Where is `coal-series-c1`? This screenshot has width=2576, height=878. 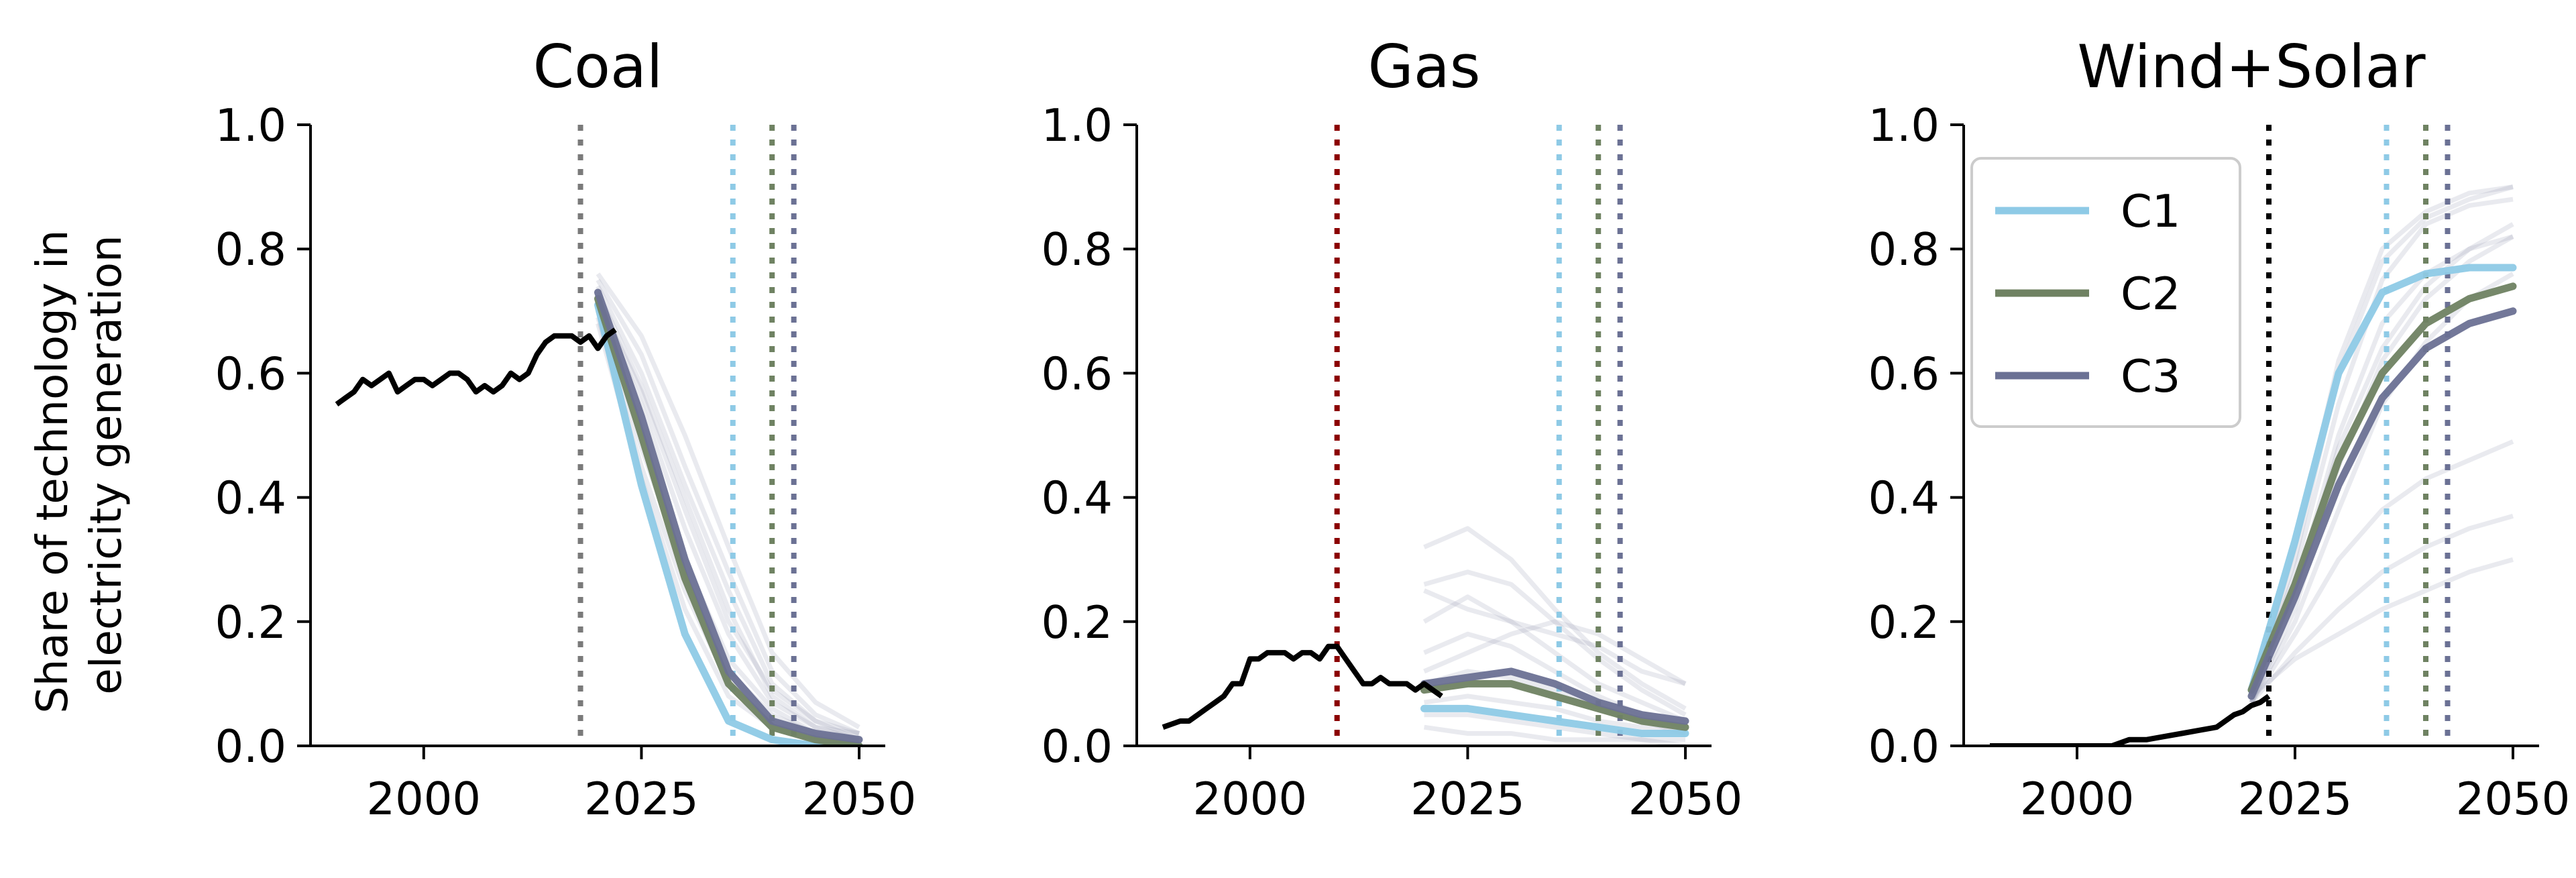
coal-series-c1 is located at coordinates (728, 523).